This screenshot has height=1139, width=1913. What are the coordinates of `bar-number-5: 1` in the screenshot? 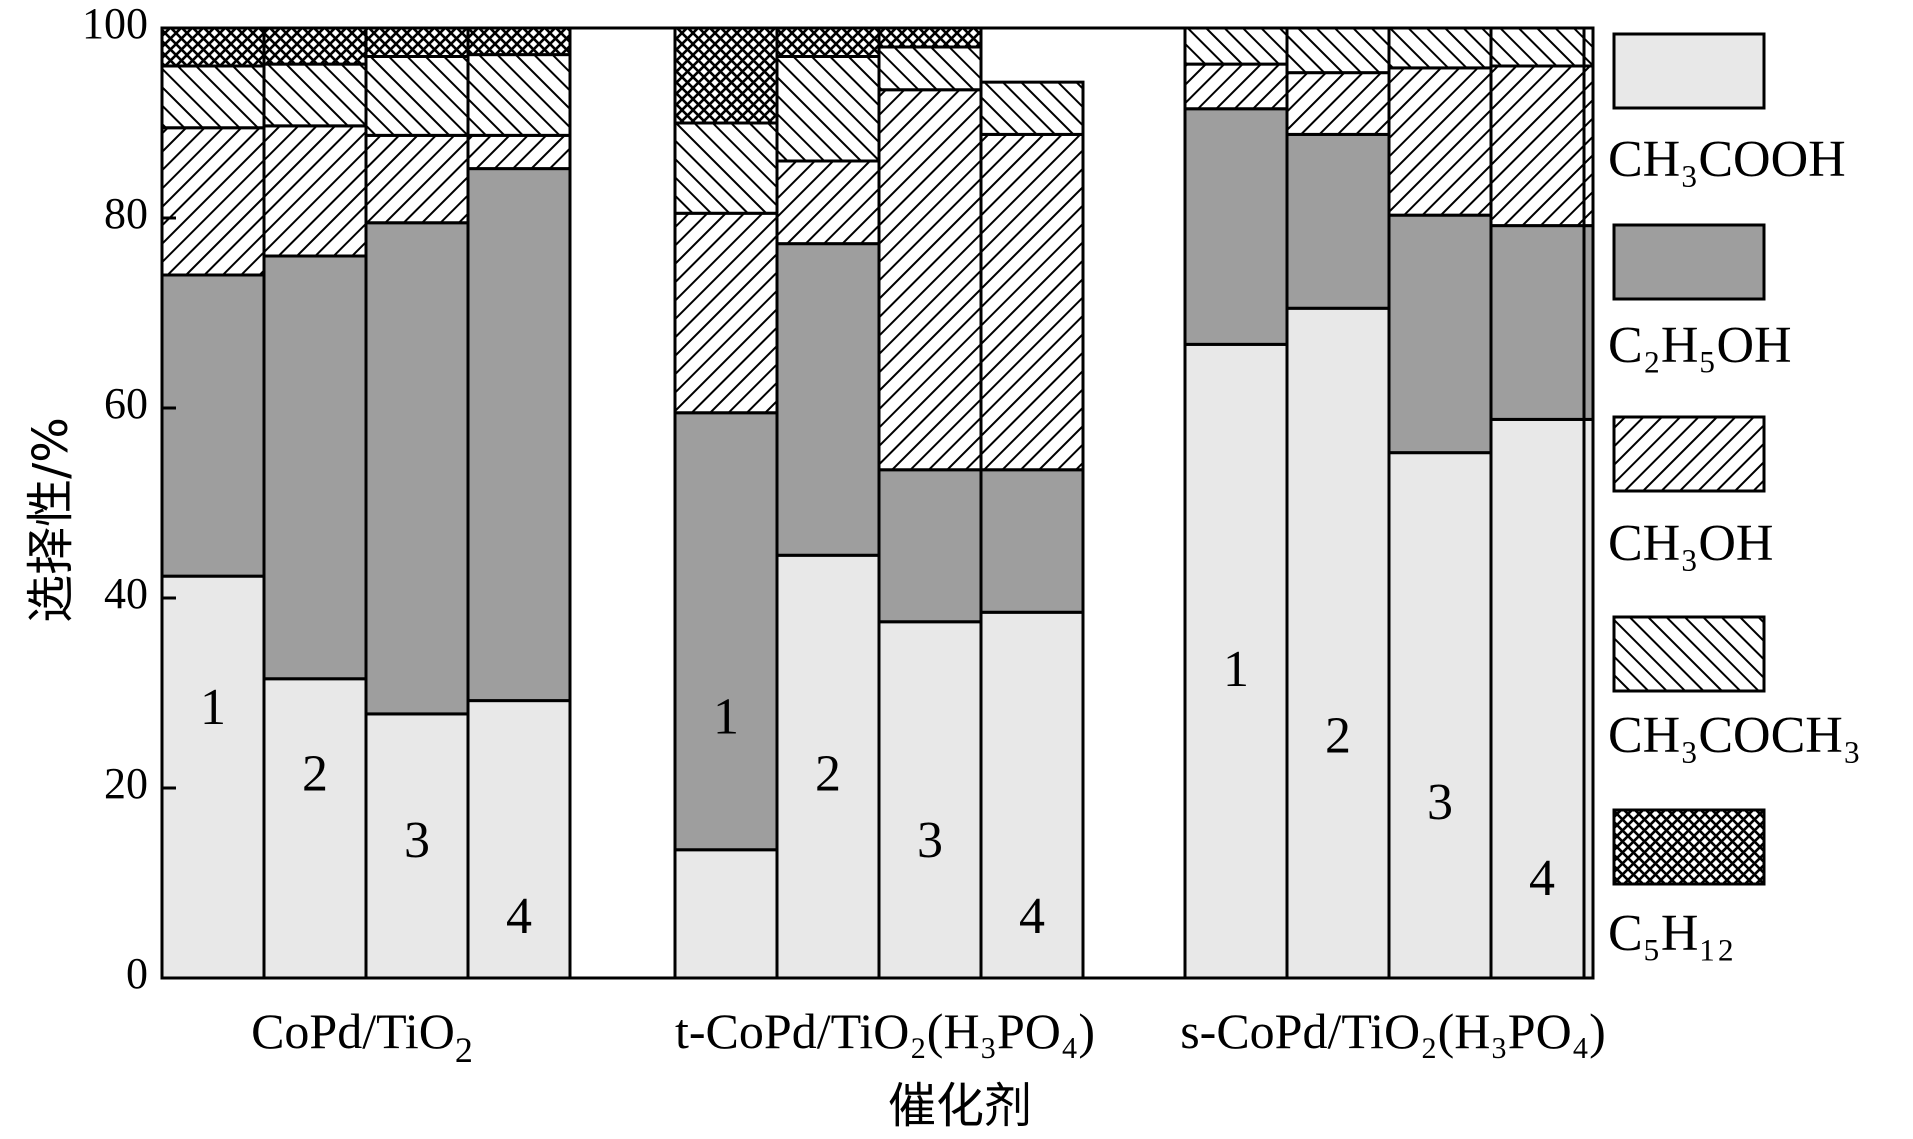 It's located at (726, 716).